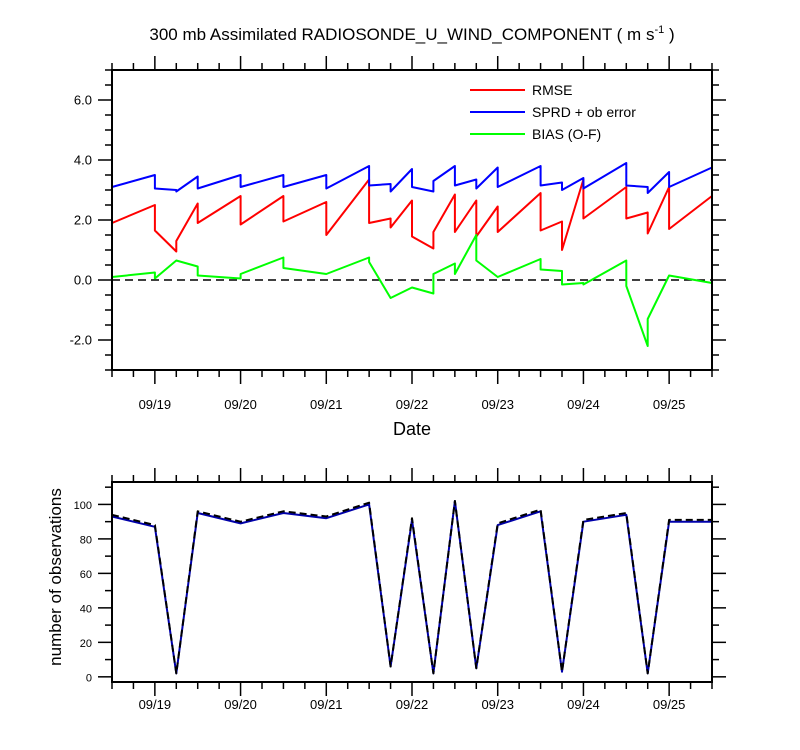 This screenshot has height=750, width=800. Describe the element at coordinates (412, 429) in the screenshot. I see `x-axis-label: Date` at that location.